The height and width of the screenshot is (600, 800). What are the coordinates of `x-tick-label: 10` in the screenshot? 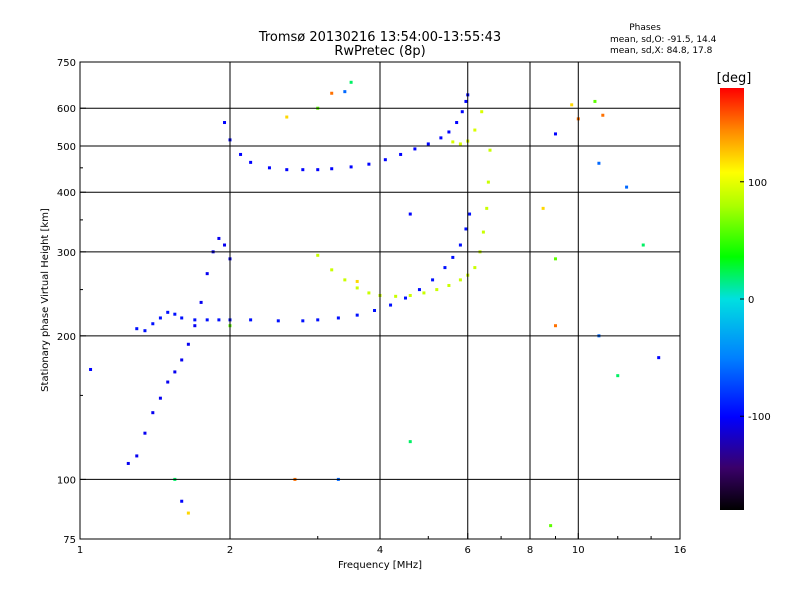 It's located at (578, 550).